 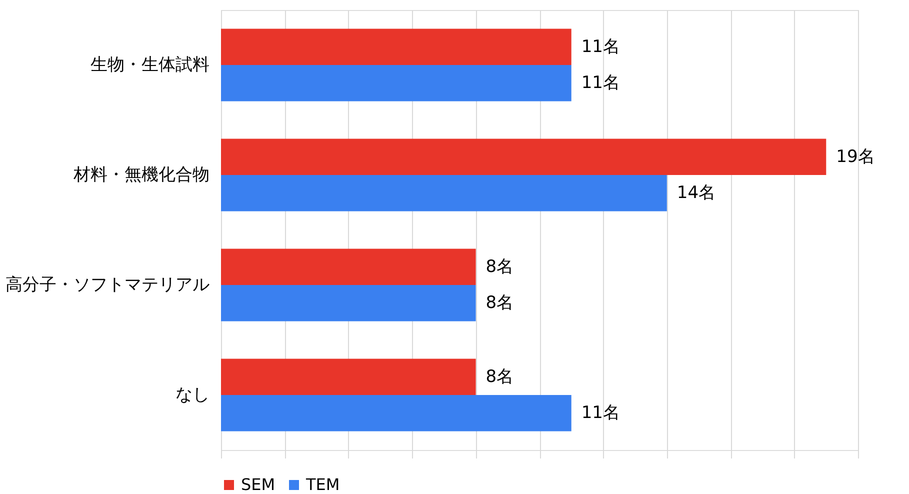 I want to click on data-label: 14名, so click(x=696, y=193).